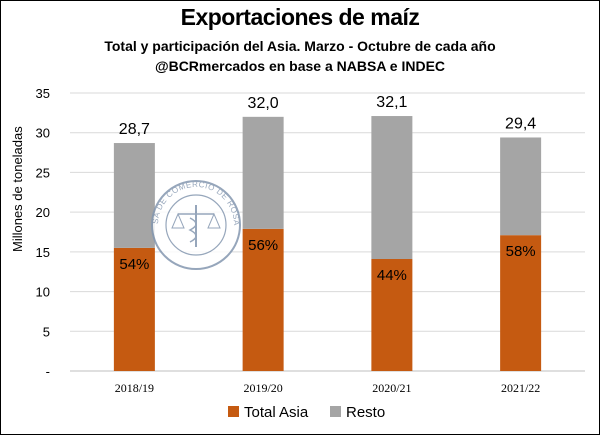 The width and height of the screenshot is (600, 435). Describe the element at coordinates (521, 251) in the screenshot. I see `share-label: 58%` at that location.